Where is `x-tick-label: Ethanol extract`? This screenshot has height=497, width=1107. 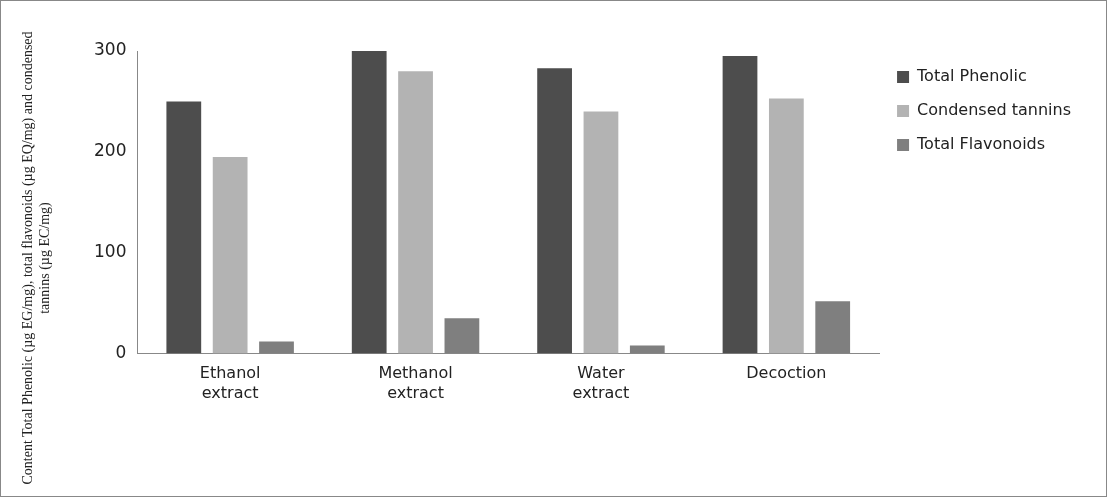 x-tick-label: Ethanol extract is located at coordinates (230, 382).